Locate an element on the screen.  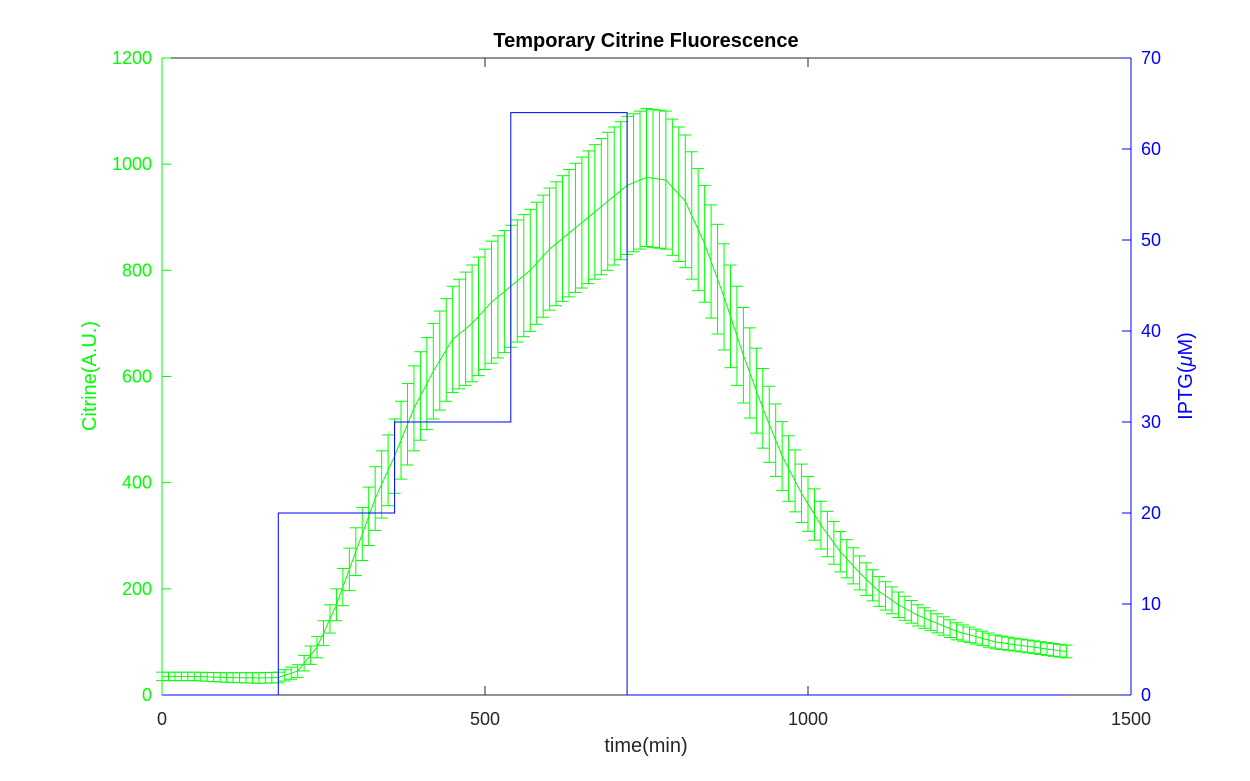
y-right-tick-label: 40 is located at coordinates (1151, 331).